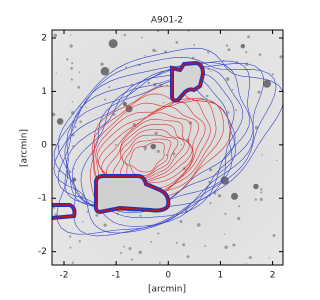  What do you see at coordinates (273, 276) in the screenshot?
I see `x-tick-label: 2` at bounding box center [273, 276].